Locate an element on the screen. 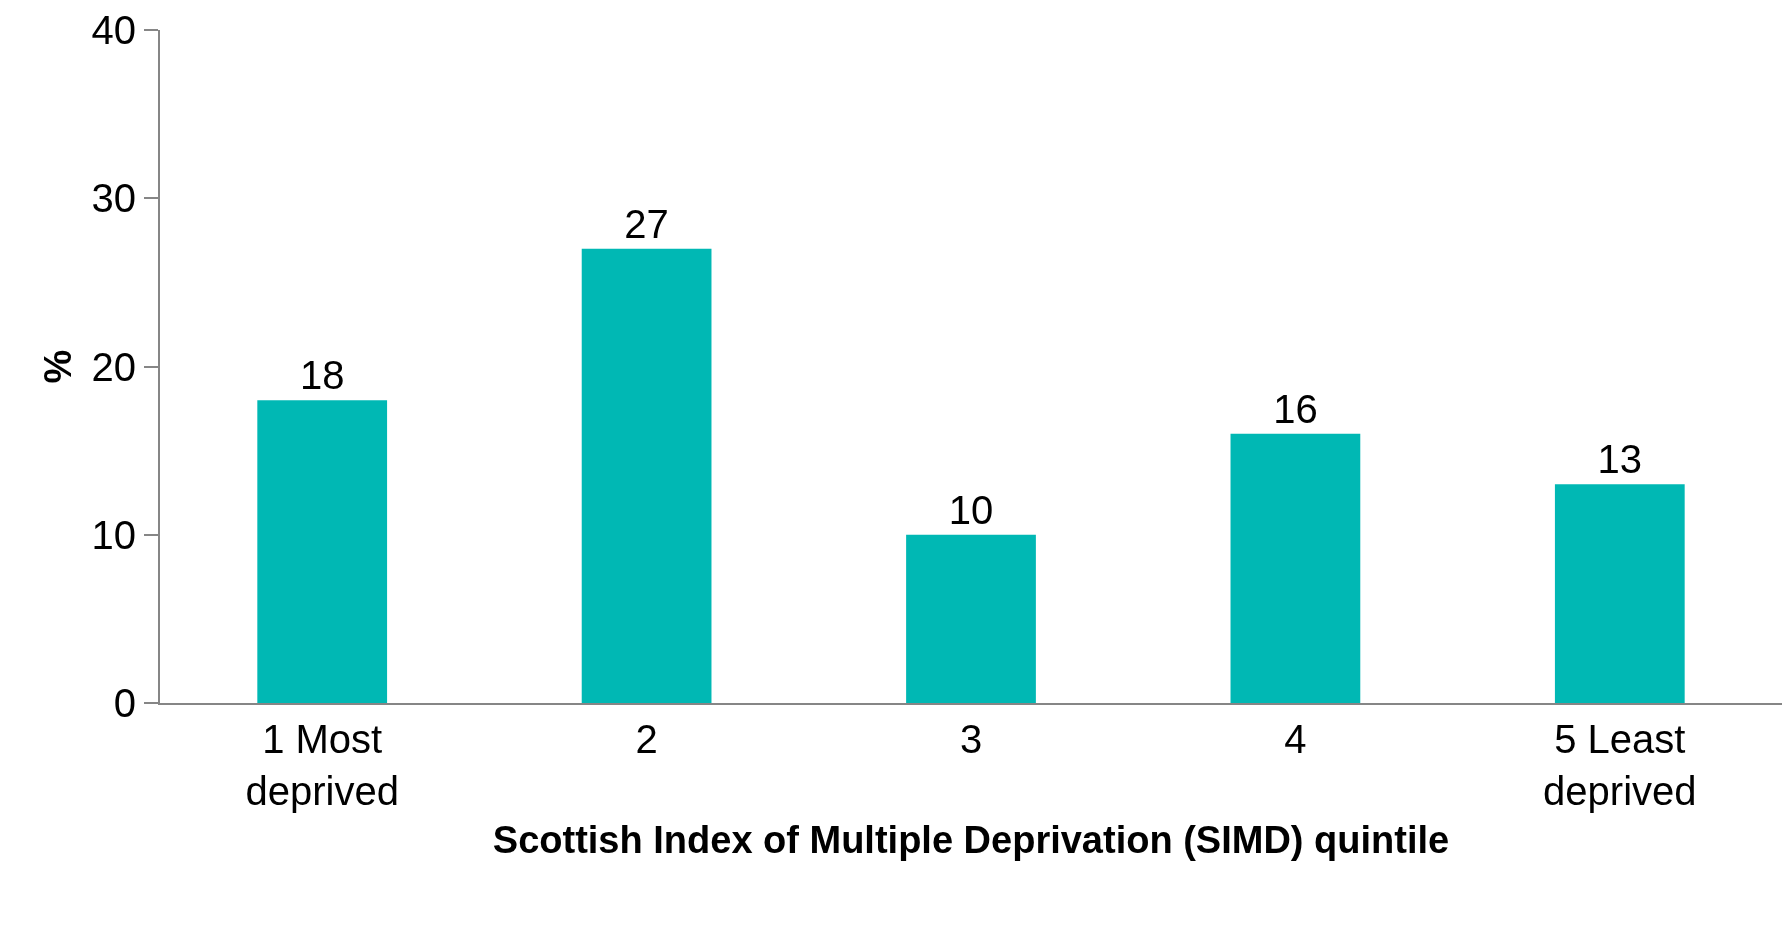  y-tick-label: 40 is located at coordinates (113, 30).